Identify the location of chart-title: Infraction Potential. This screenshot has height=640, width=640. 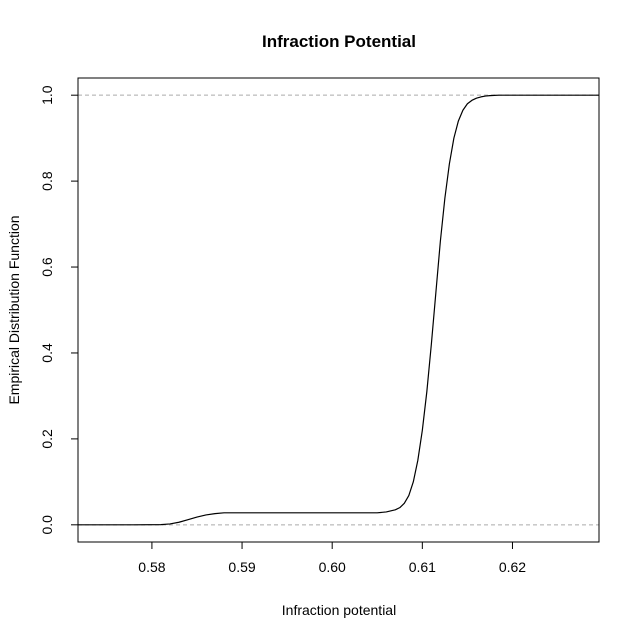
(339, 41).